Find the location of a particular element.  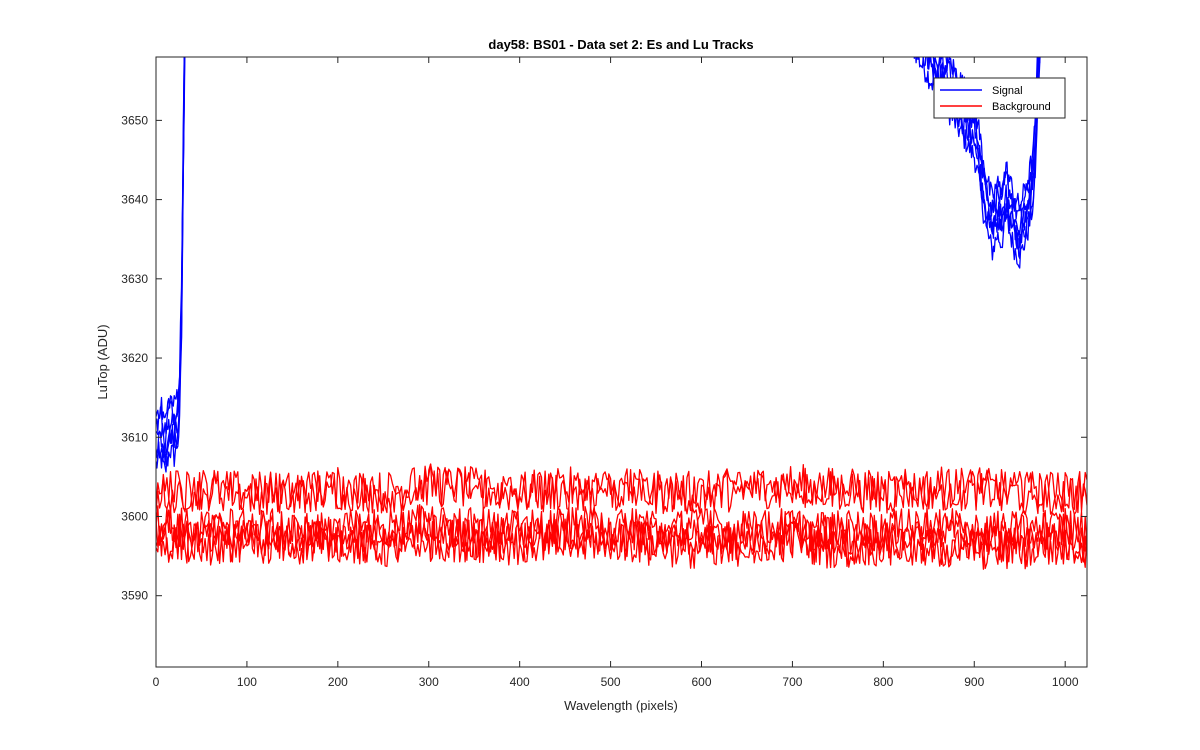

legend-box is located at coordinates (999, 98).